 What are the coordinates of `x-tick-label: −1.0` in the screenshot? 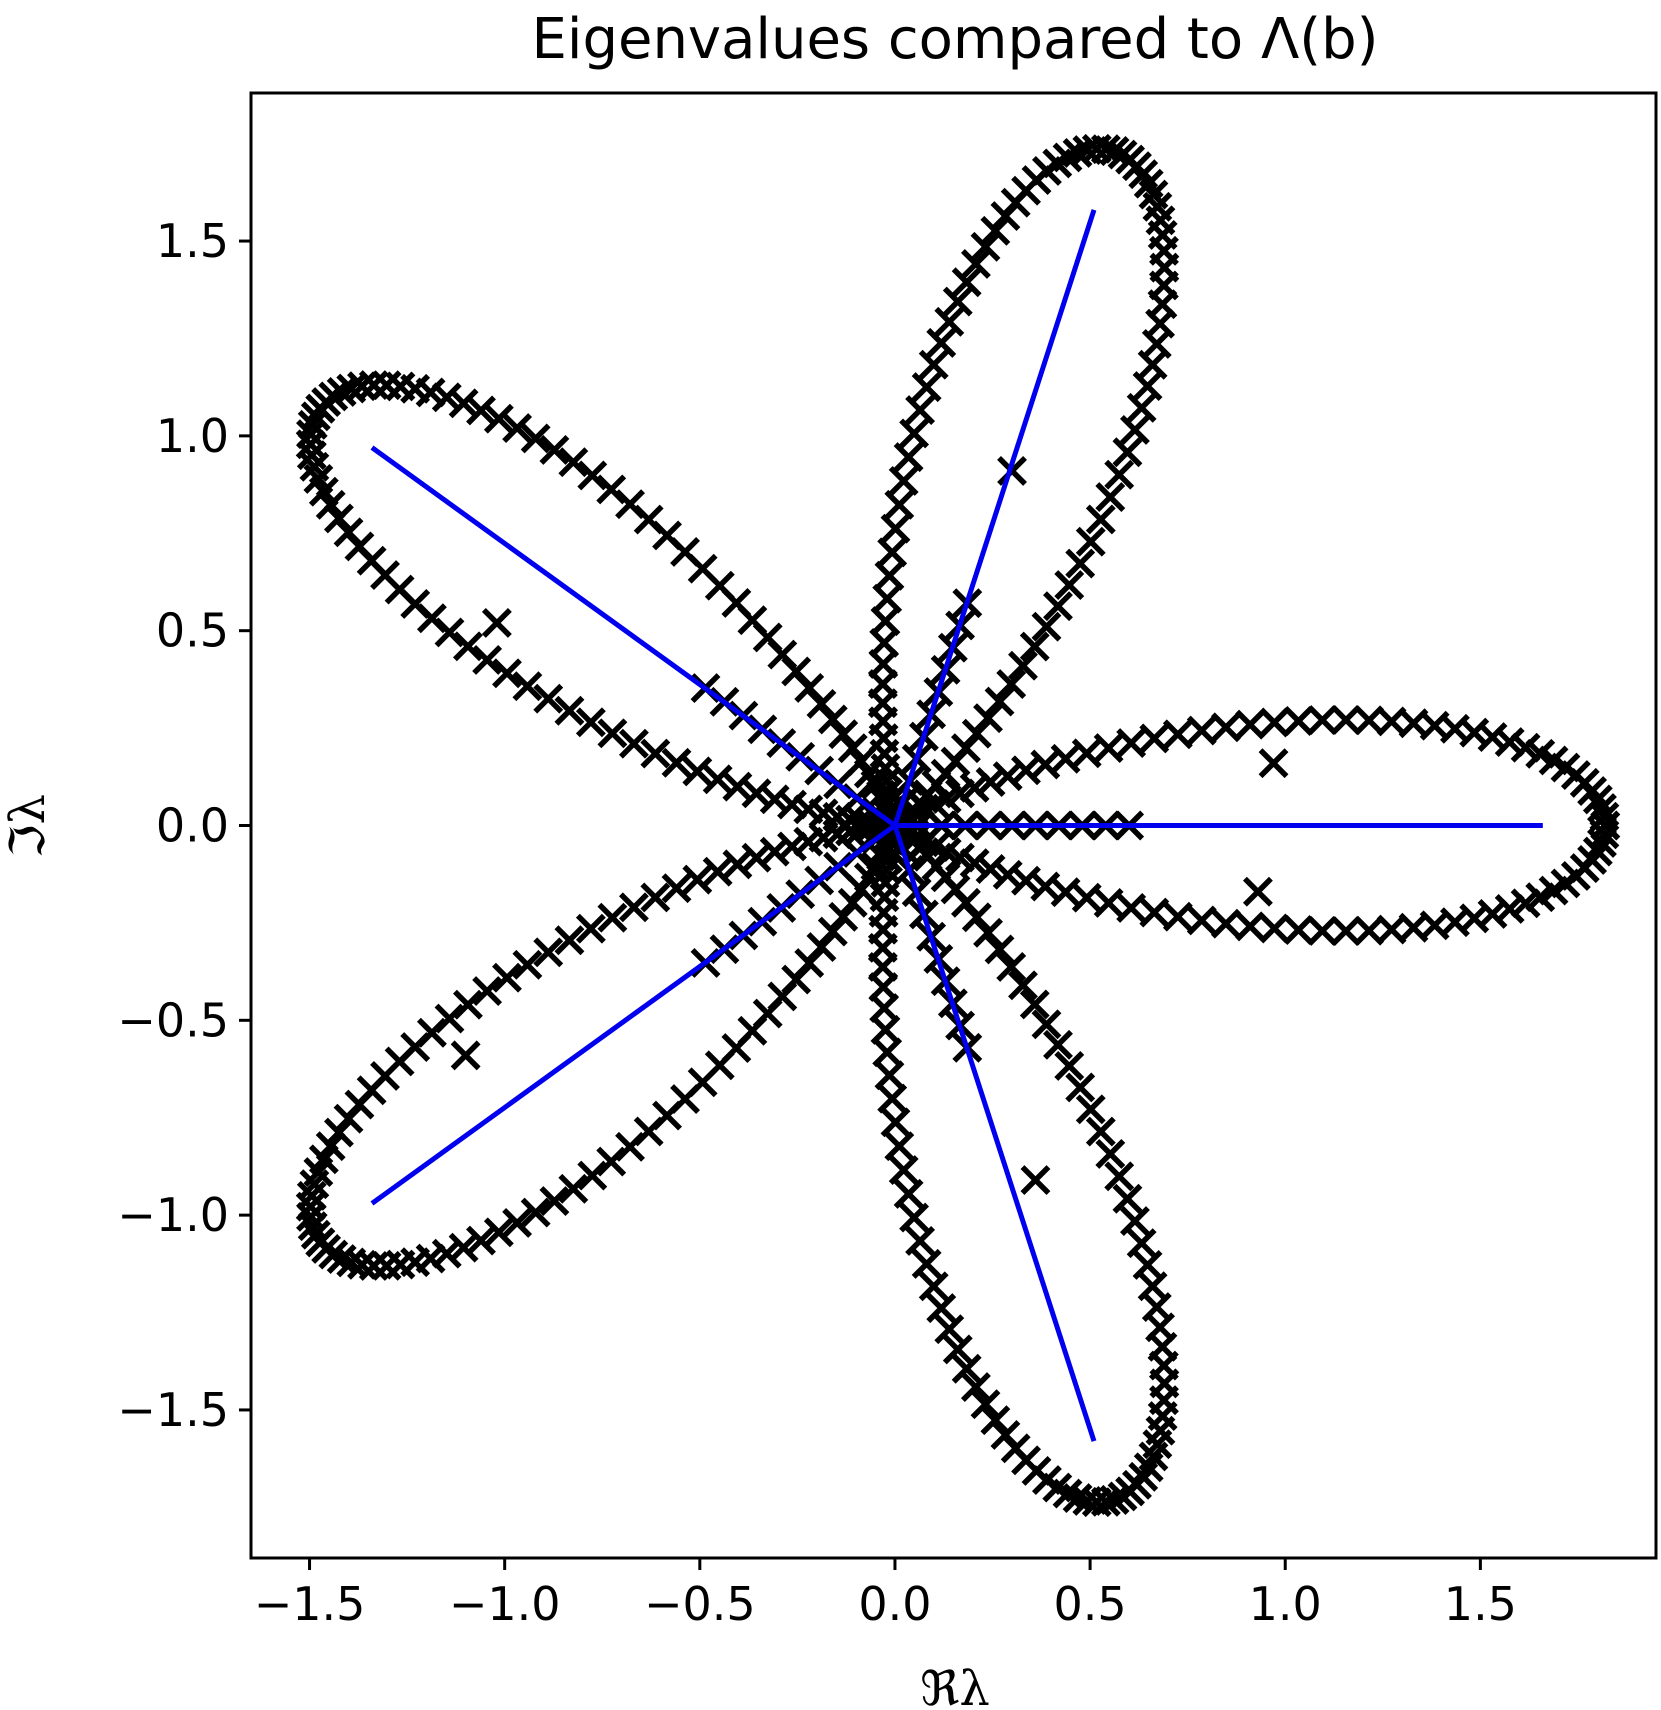 It's located at (505, 1604).